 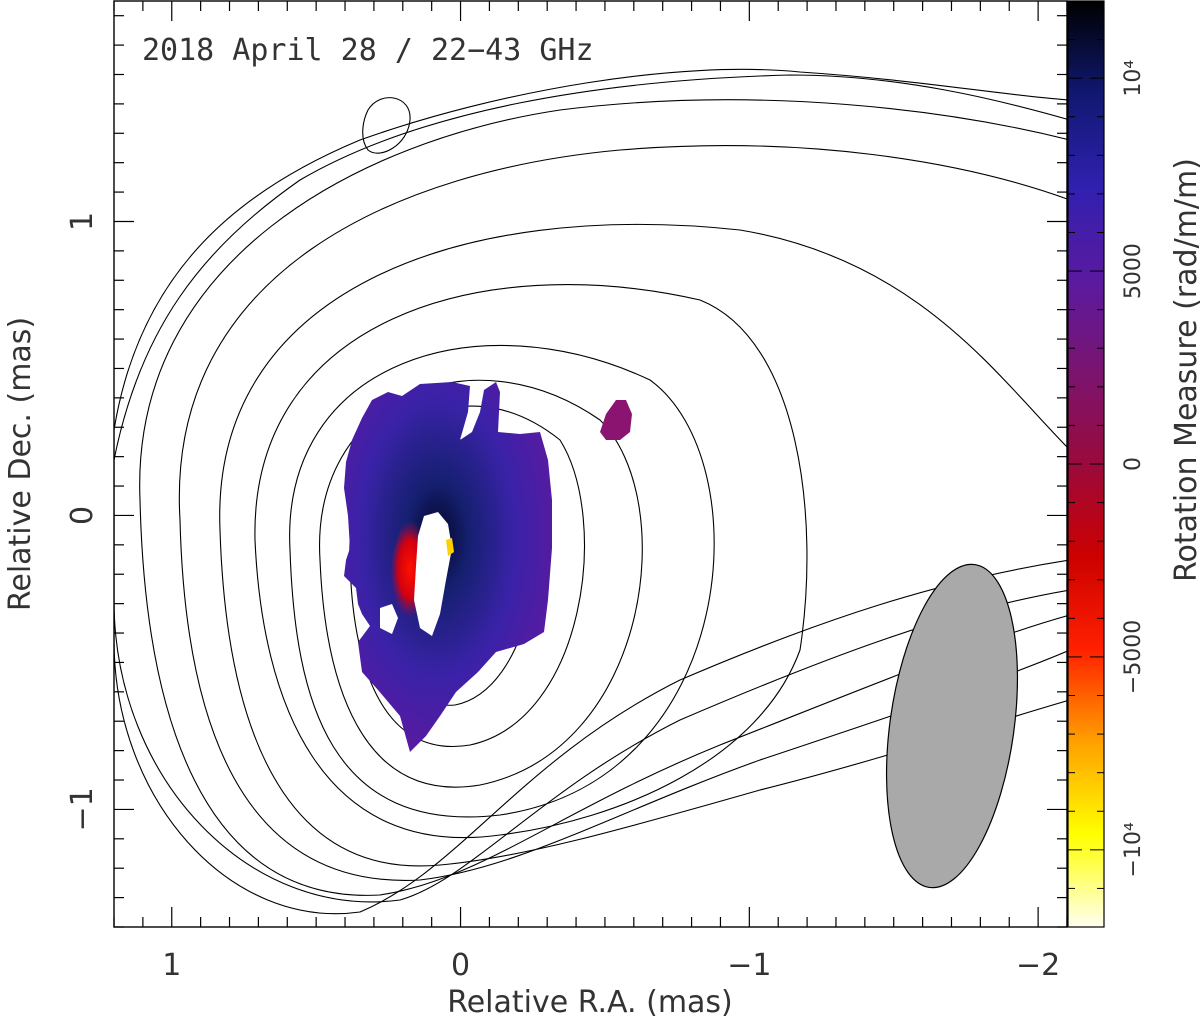 What do you see at coordinates (1133, 271) in the screenshot?
I see `colorbar-tick-label: 5000` at bounding box center [1133, 271].